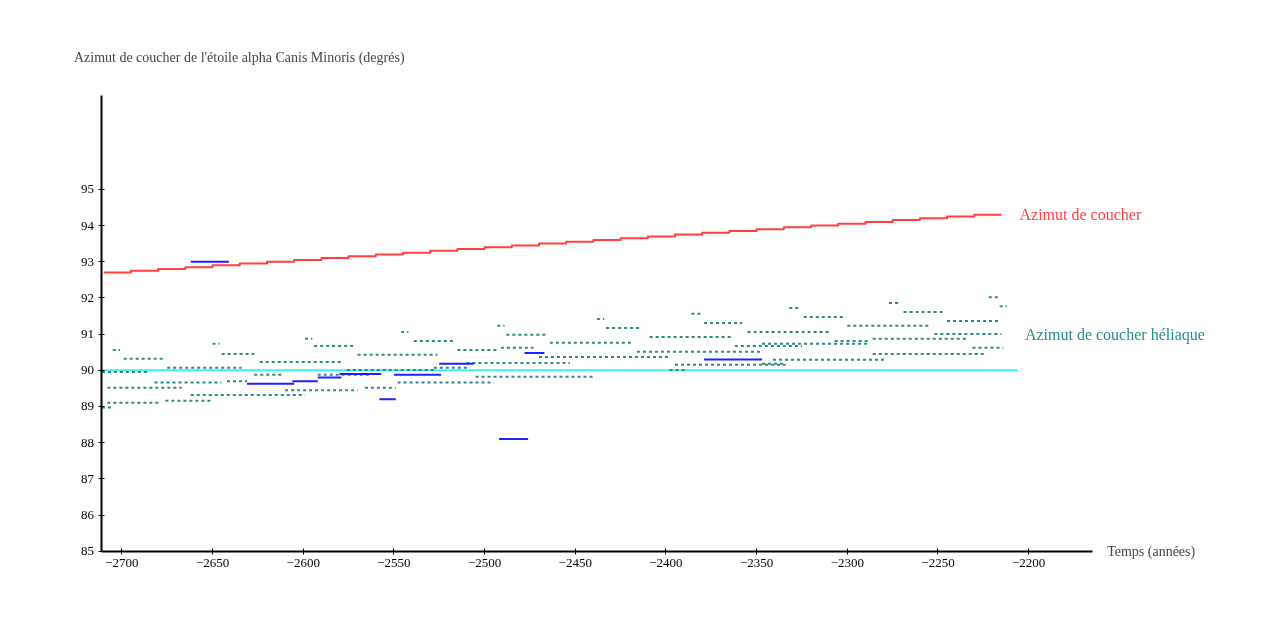  What do you see at coordinates (122, 563) in the screenshot?
I see `x-tick-label: −2700` at bounding box center [122, 563].